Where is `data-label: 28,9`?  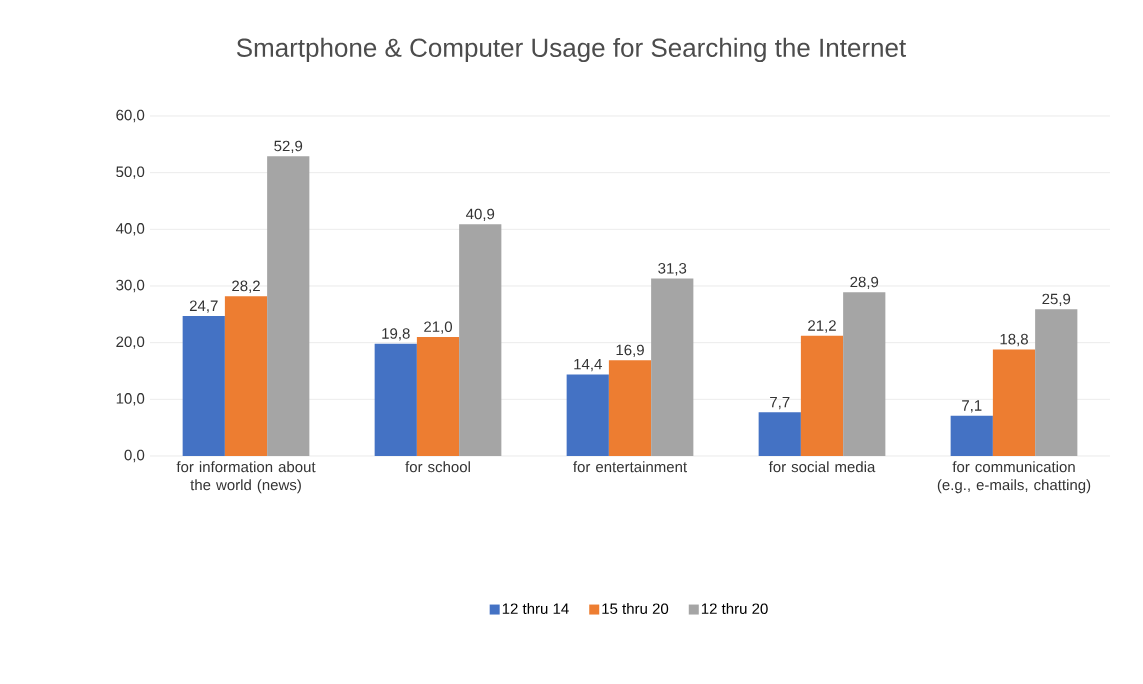 data-label: 28,9 is located at coordinates (864, 283).